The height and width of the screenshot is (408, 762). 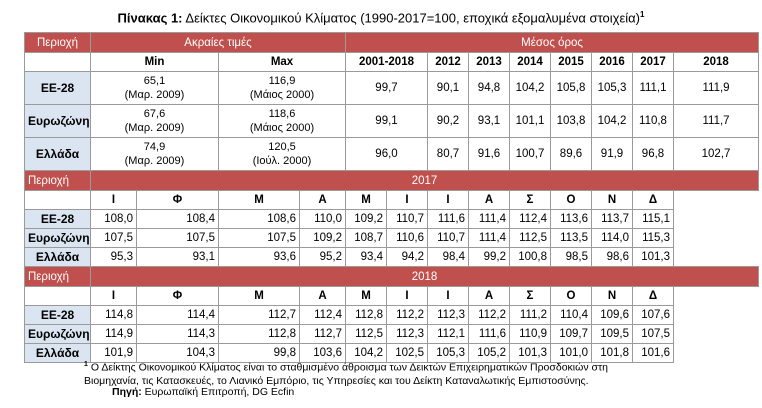 What do you see at coordinates (612, 219) in the screenshot?
I see `month-value: 113,7` at bounding box center [612, 219].